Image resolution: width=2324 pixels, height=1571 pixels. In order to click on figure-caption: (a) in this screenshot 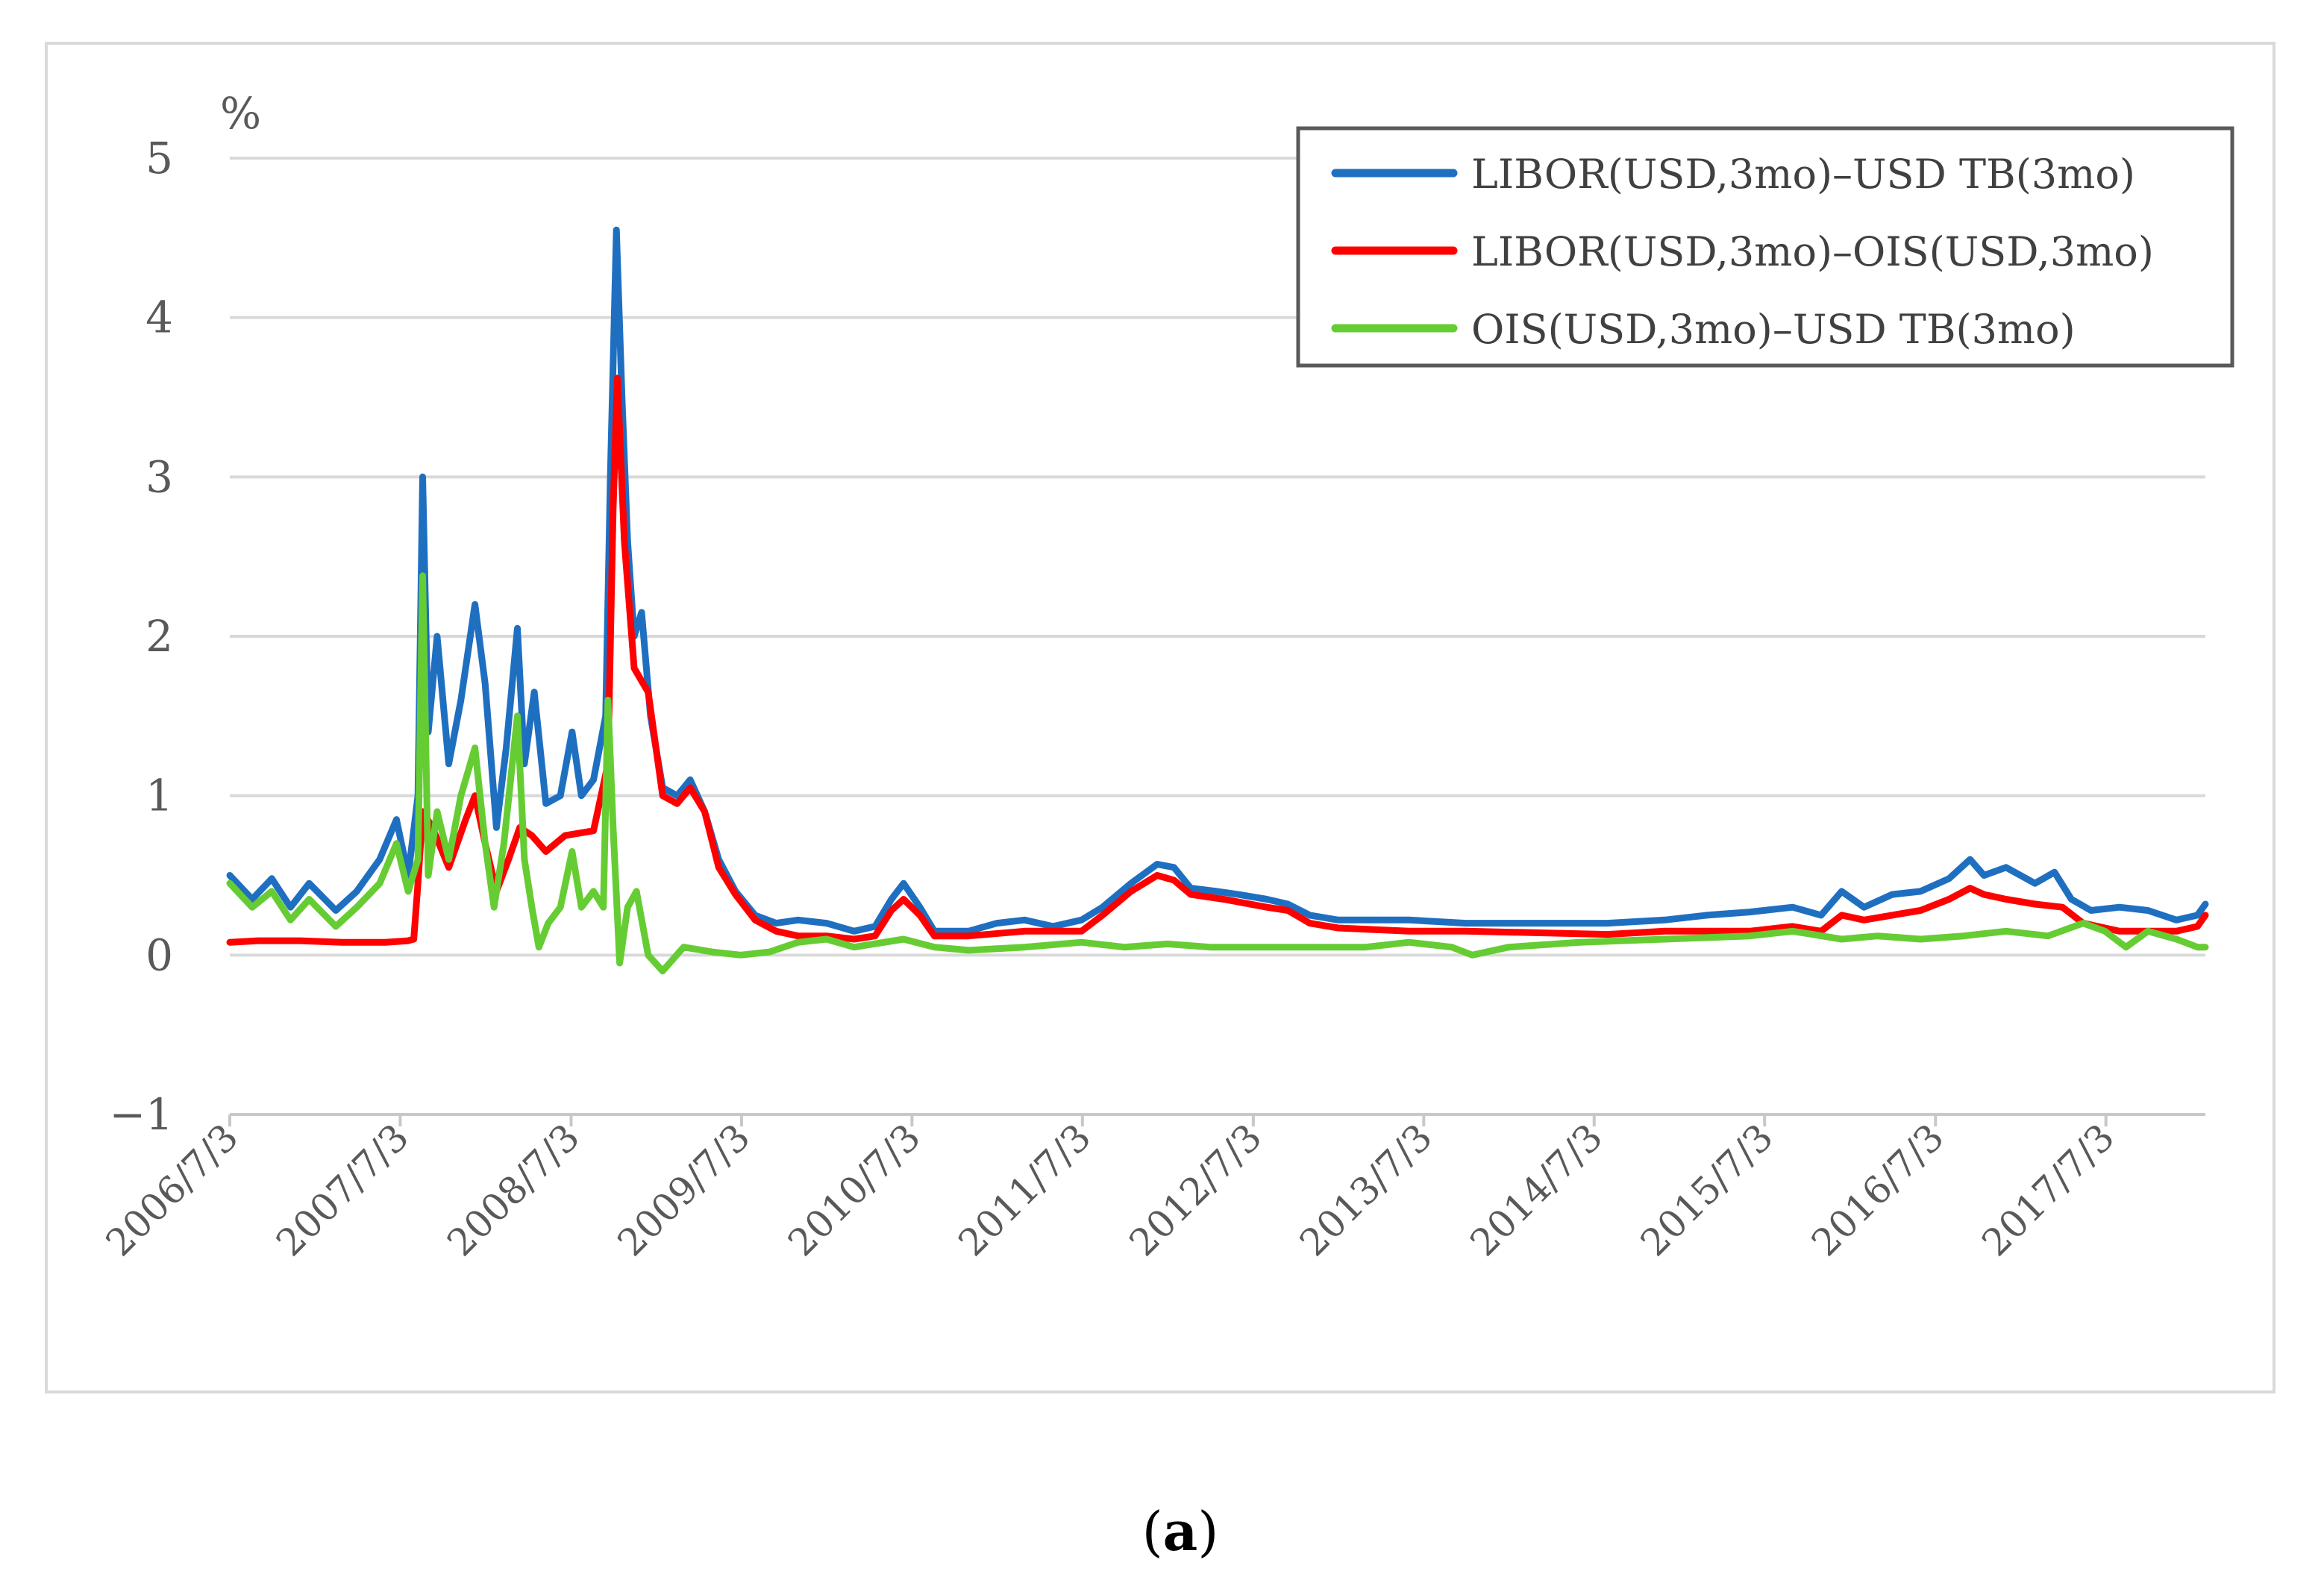, I will do `click(1180, 1531)`.